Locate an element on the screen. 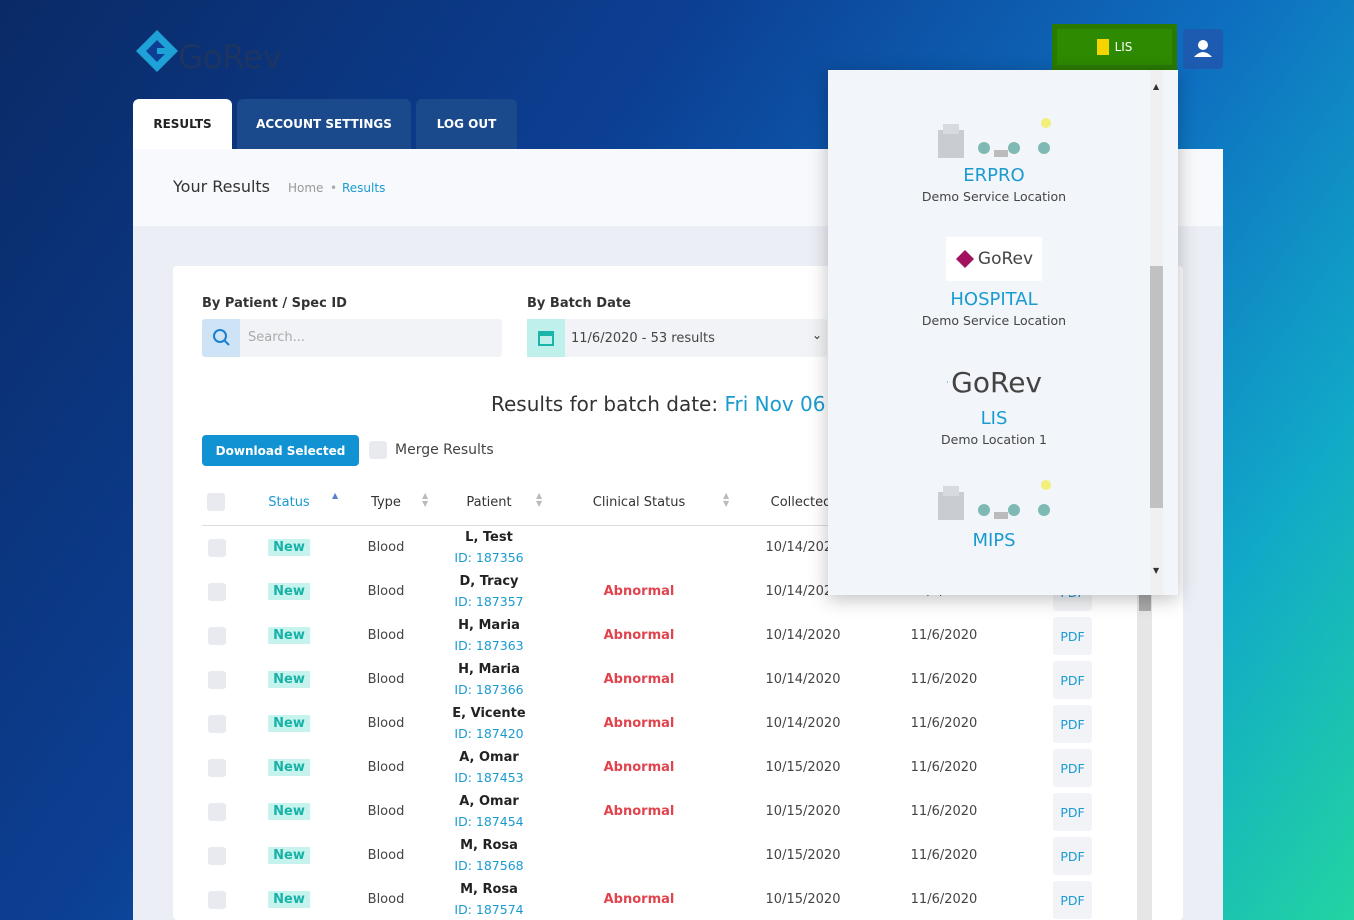 The width and height of the screenshot is (1354, 920). menu-item-name: MIPS is located at coordinates (994, 540).